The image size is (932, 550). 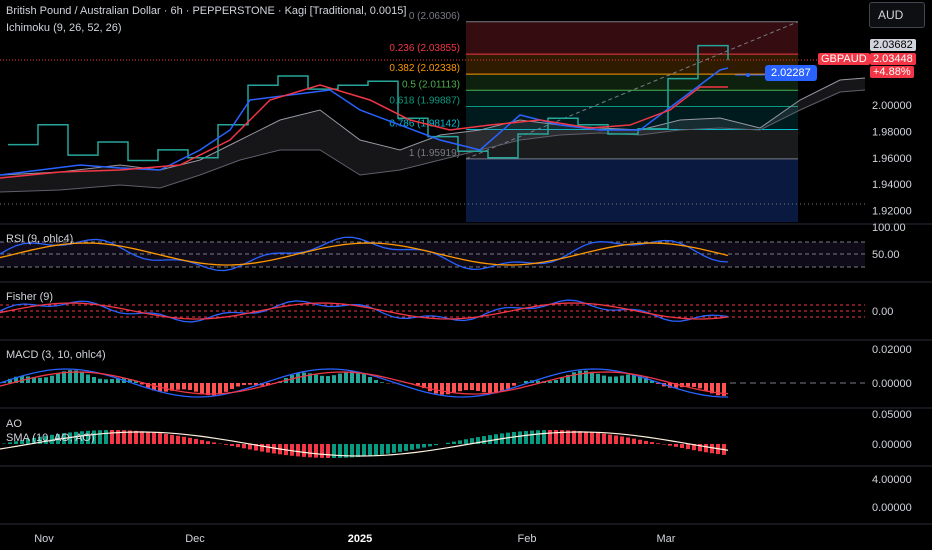 What do you see at coordinates (195, 539) in the screenshot?
I see `time-axis-label: Dec` at bounding box center [195, 539].